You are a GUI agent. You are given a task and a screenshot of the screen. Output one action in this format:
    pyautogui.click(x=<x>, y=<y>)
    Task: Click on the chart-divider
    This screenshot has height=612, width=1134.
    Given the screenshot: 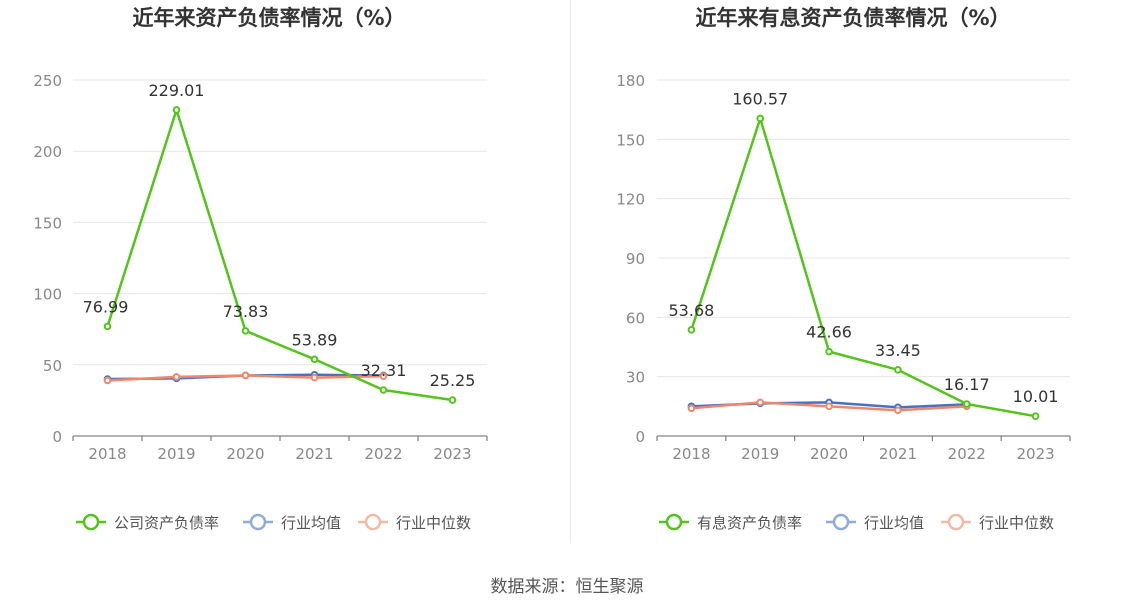 What is the action you would take?
    pyautogui.click(x=570, y=271)
    